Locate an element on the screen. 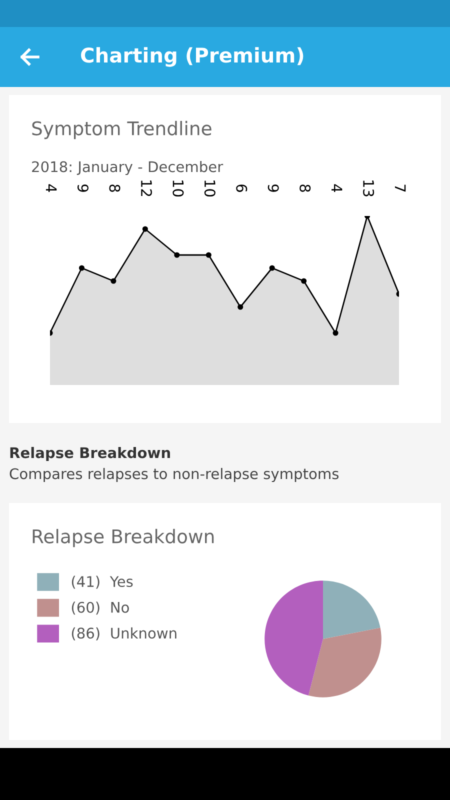 Image resolution: width=450 pixels, height=800 pixels. data-label: 13 is located at coordinates (368, 188).